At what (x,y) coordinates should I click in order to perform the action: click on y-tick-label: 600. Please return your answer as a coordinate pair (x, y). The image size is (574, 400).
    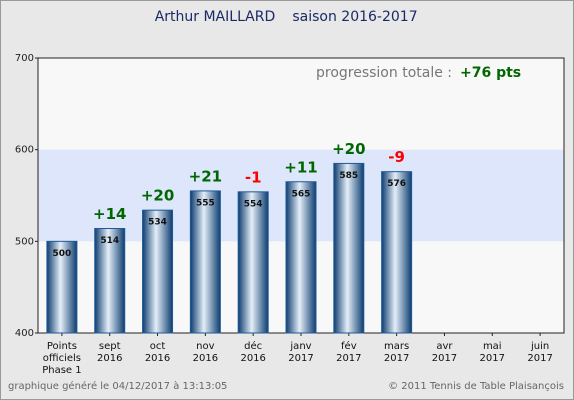
    Looking at the image, I should click on (24, 150).